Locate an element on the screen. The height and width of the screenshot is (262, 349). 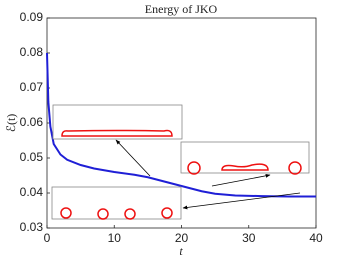
chart-title: Energy of JKO is located at coordinates (181, 9).